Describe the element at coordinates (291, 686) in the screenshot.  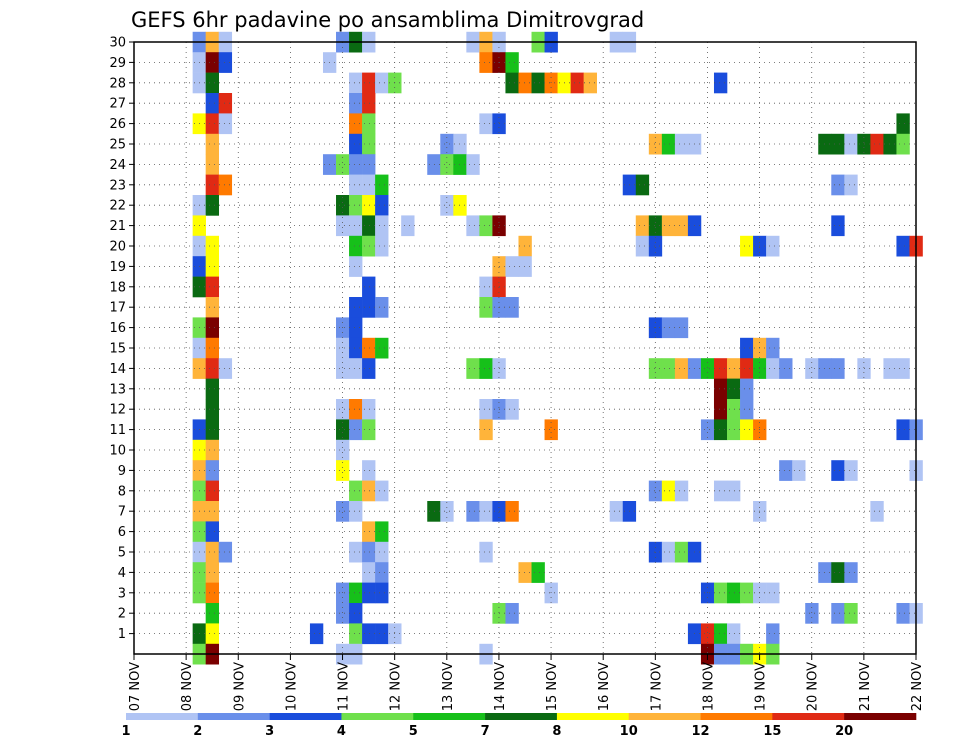
I see `x-tick-label: 10 NOV` at that location.